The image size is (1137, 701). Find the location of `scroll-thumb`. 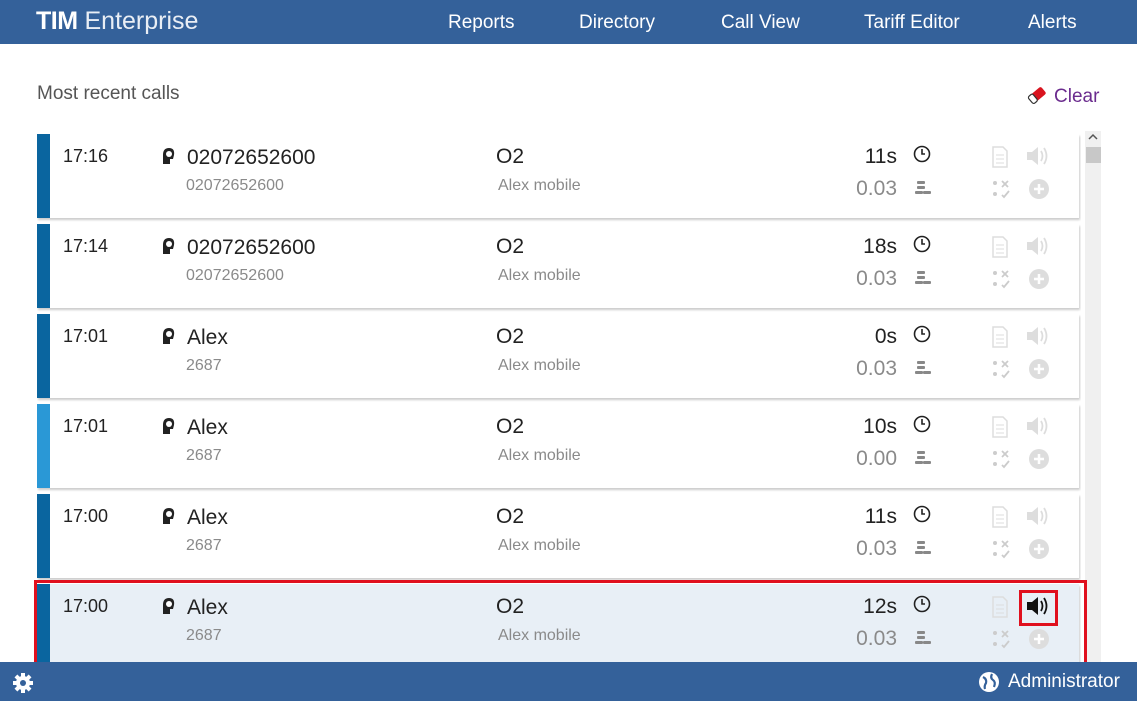

scroll-thumb is located at coordinates (1093, 155).